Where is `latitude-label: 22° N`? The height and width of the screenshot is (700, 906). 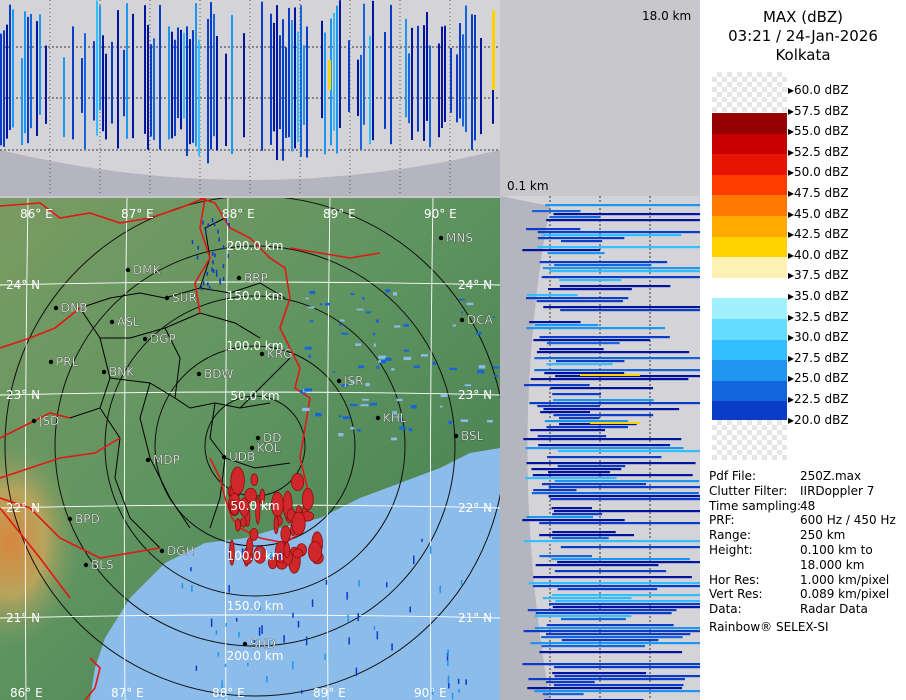 latitude-label: 22° N is located at coordinates (475, 508).